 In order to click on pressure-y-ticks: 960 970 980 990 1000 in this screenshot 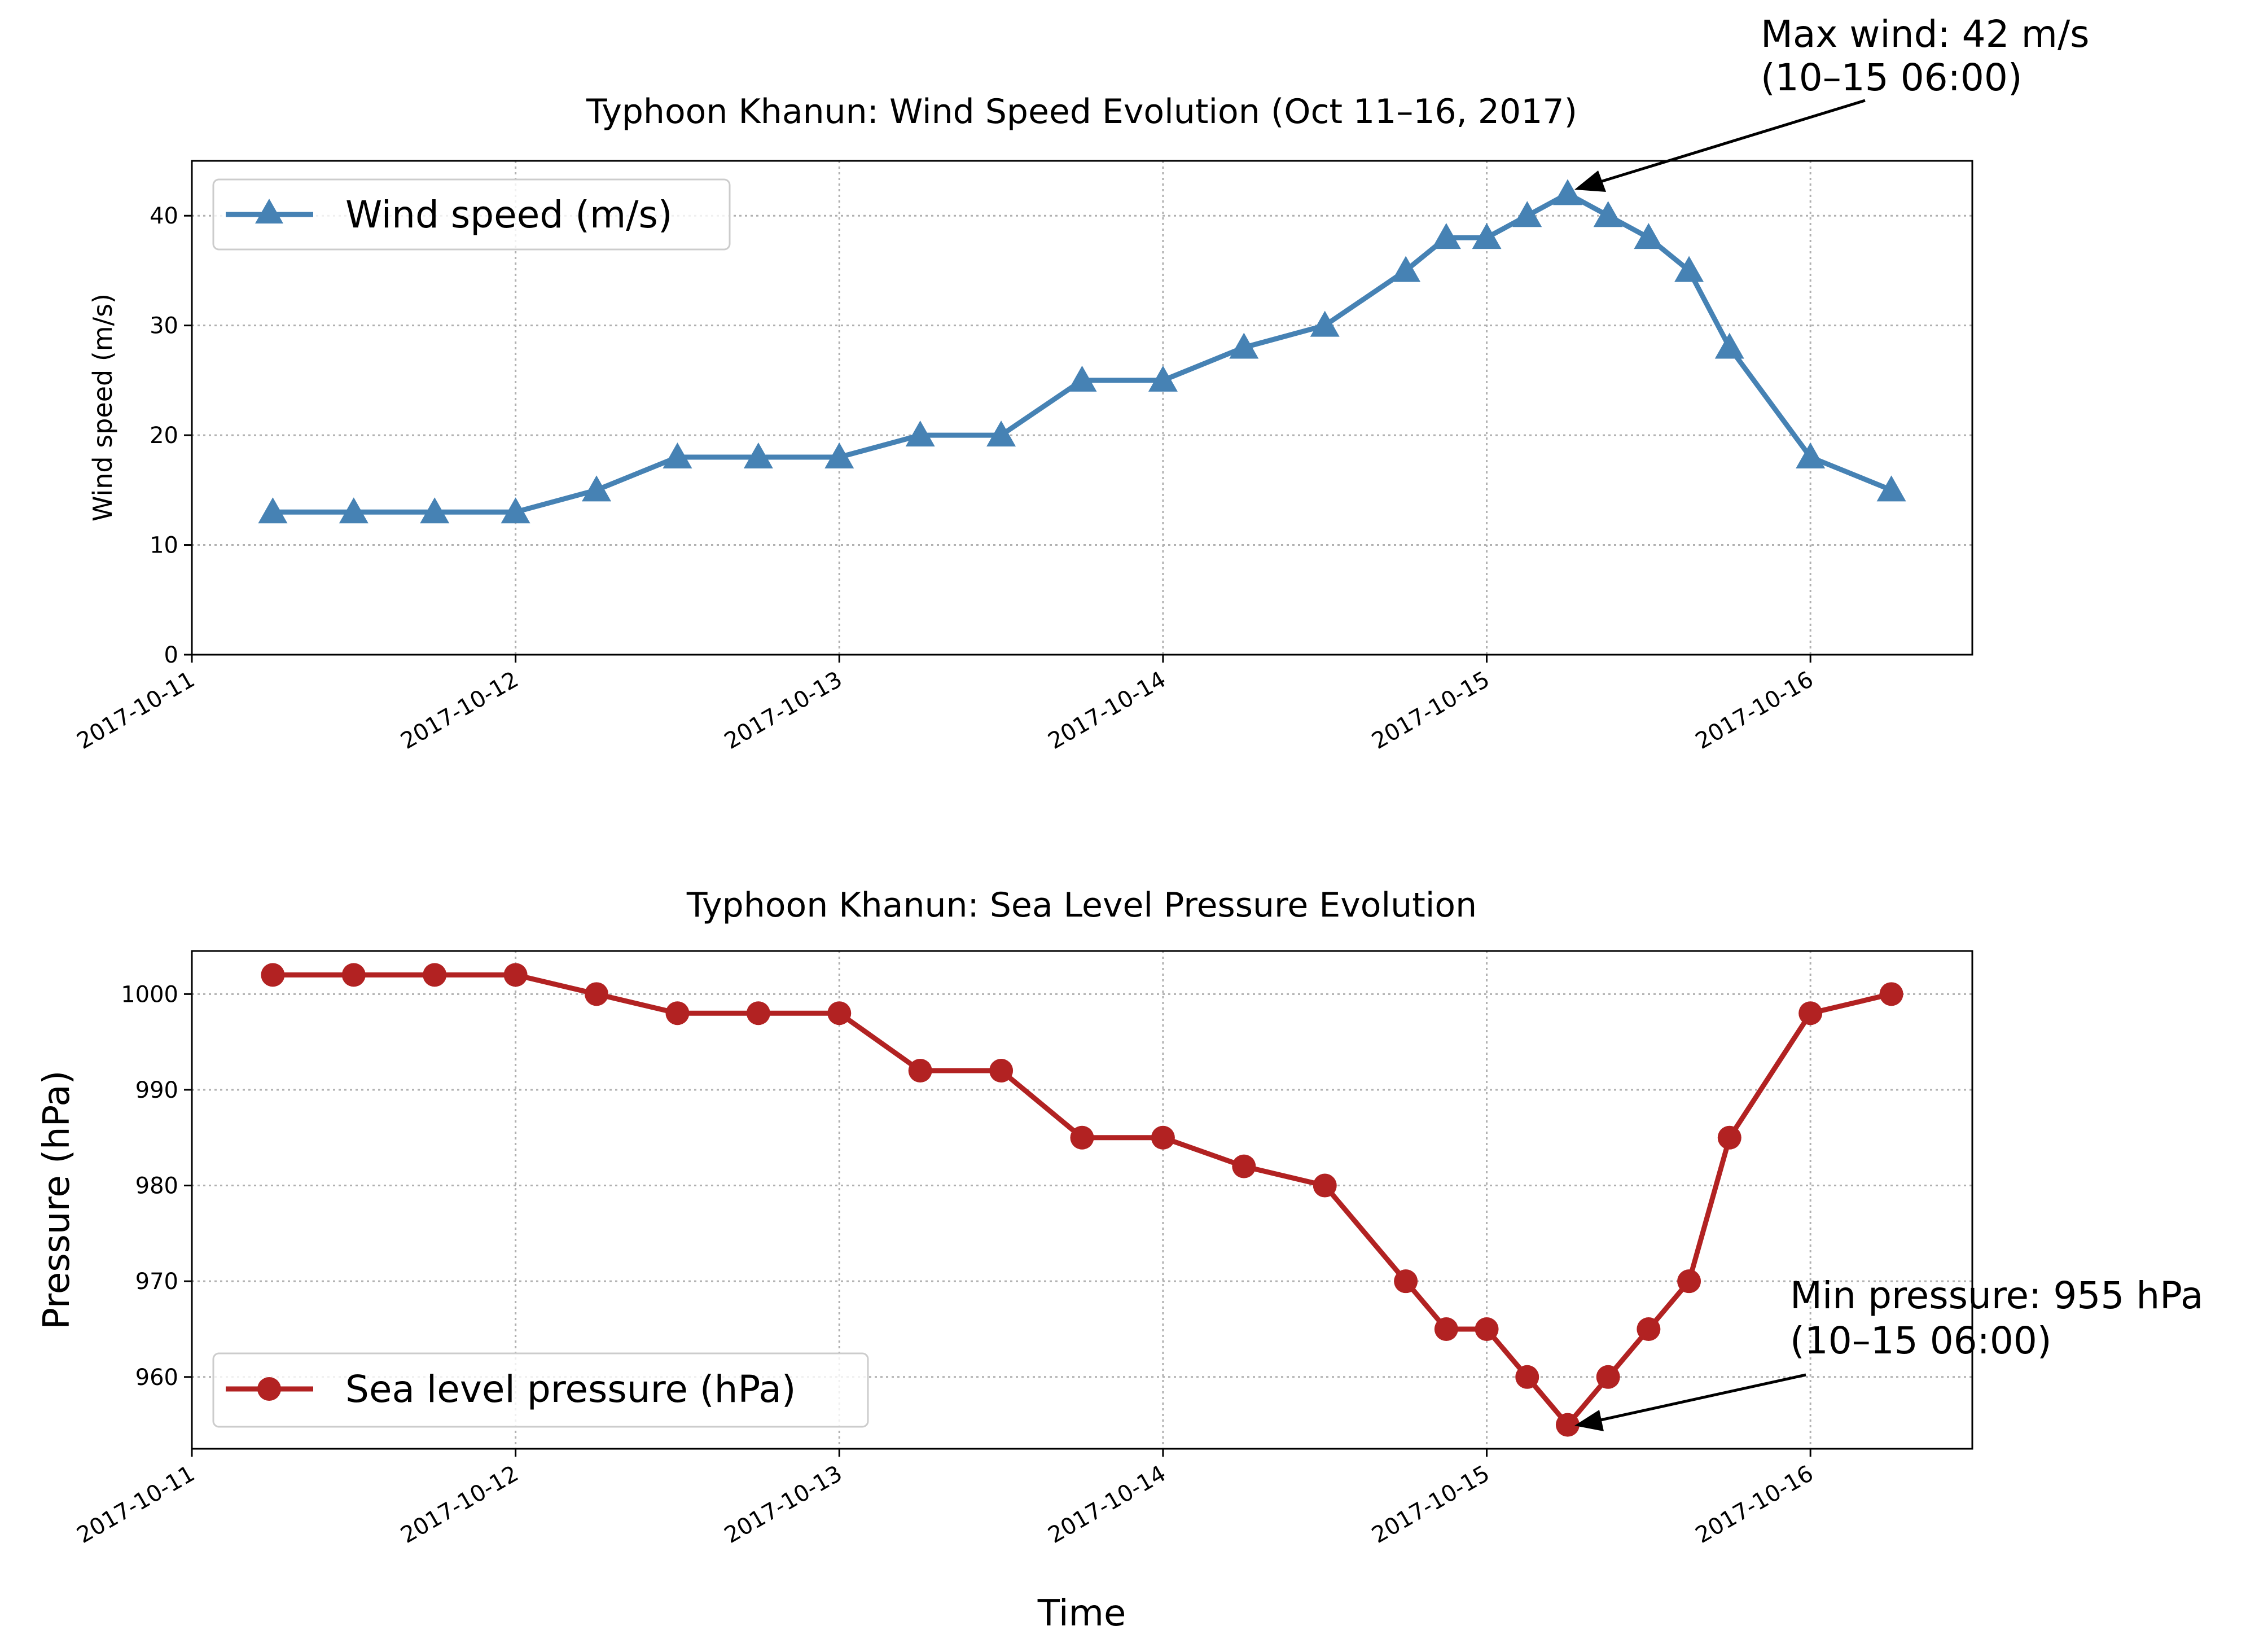, I will do `click(156, 1186)`.